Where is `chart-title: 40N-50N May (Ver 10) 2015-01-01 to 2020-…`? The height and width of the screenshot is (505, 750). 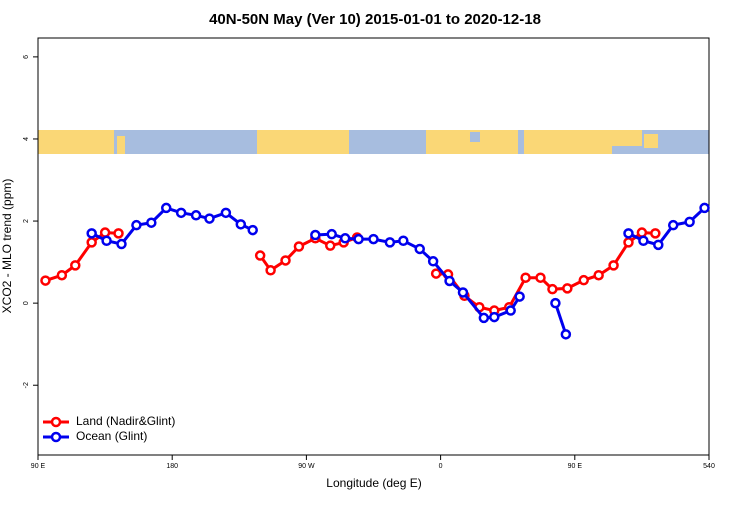 chart-title: 40N-50N May (Ver 10) 2015-01-01 to 2020-… is located at coordinates (375, 19).